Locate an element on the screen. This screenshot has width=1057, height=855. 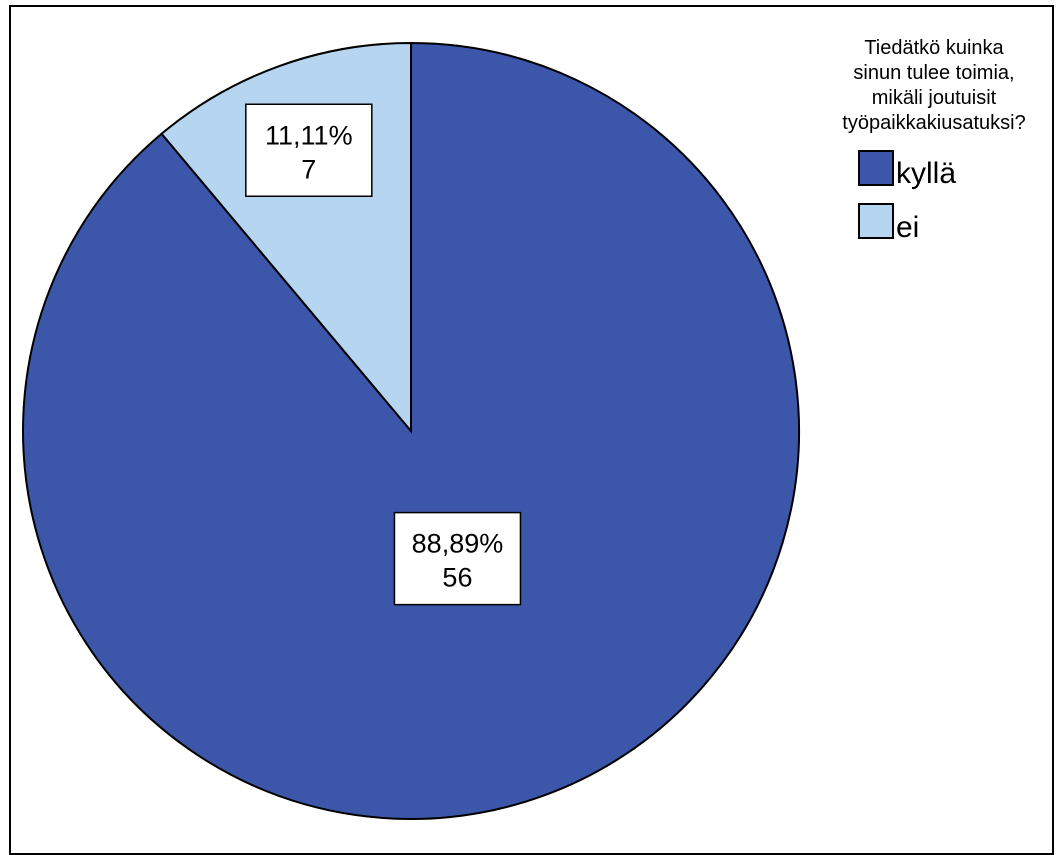
data-label-ei: 11,11% 7 is located at coordinates (309, 150).